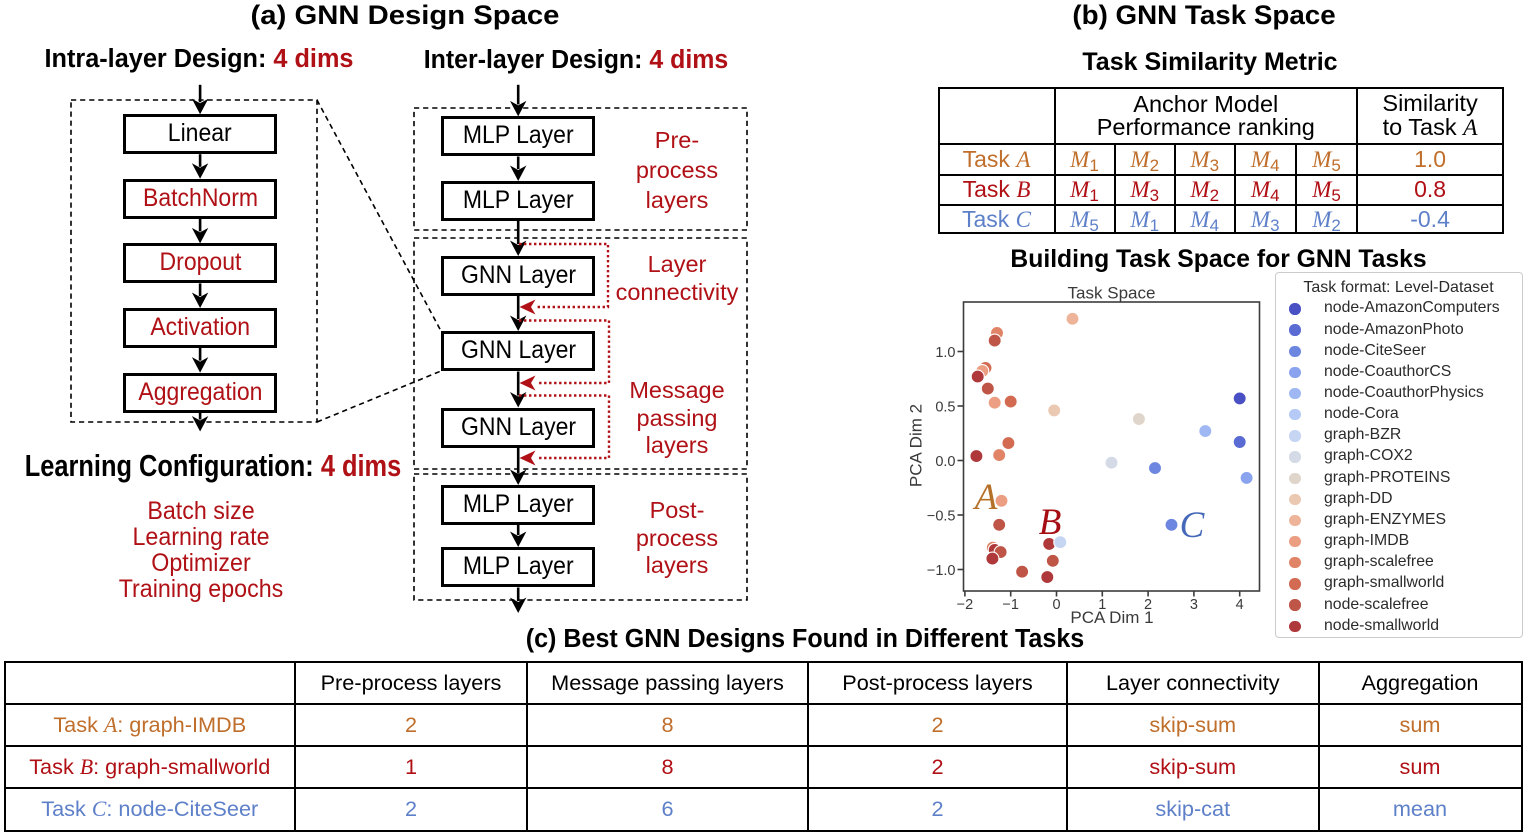 This screenshot has height=837, width=1530. Describe the element at coordinates (1102, 605) in the screenshot. I see `svg-text: 1` at that location.